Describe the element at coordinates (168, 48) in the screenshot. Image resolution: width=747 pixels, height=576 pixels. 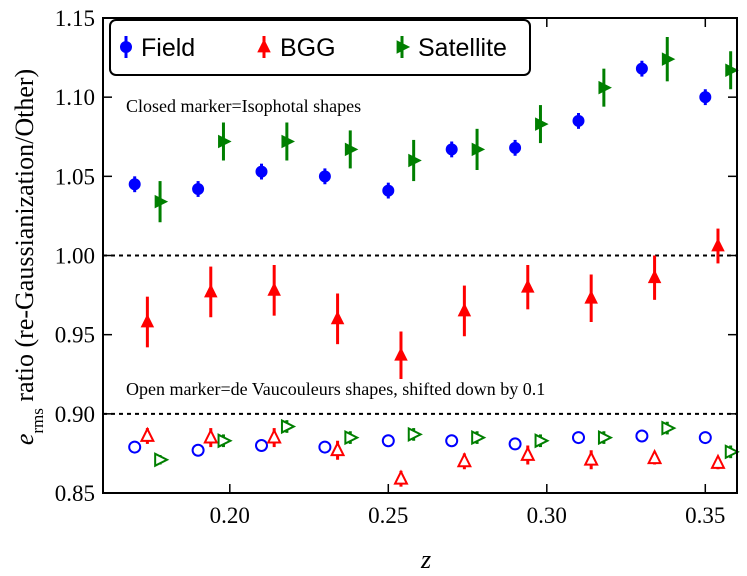
I see `legend-label-field: Field` at that location.